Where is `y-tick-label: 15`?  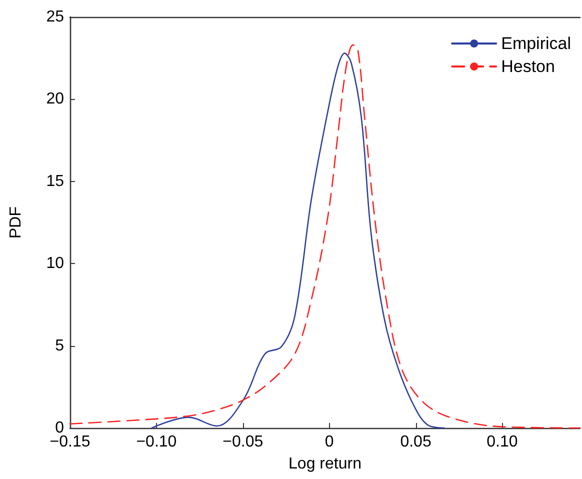
y-tick-label: 15 is located at coordinates (55, 181).